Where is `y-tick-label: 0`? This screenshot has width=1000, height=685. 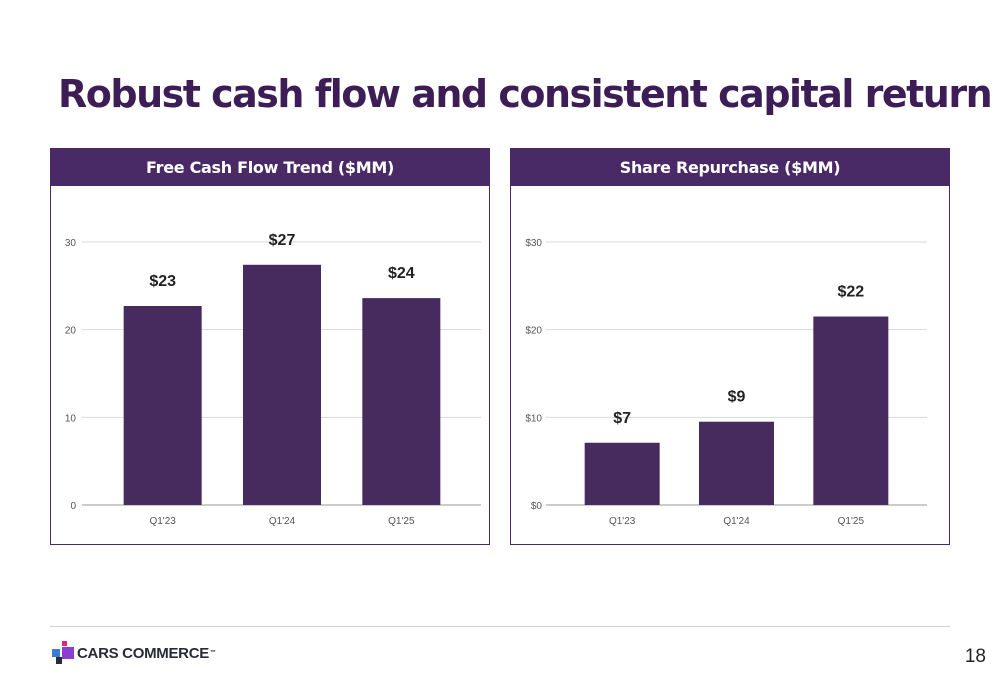
y-tick-label: 0 is located at coordinates (73, 506).